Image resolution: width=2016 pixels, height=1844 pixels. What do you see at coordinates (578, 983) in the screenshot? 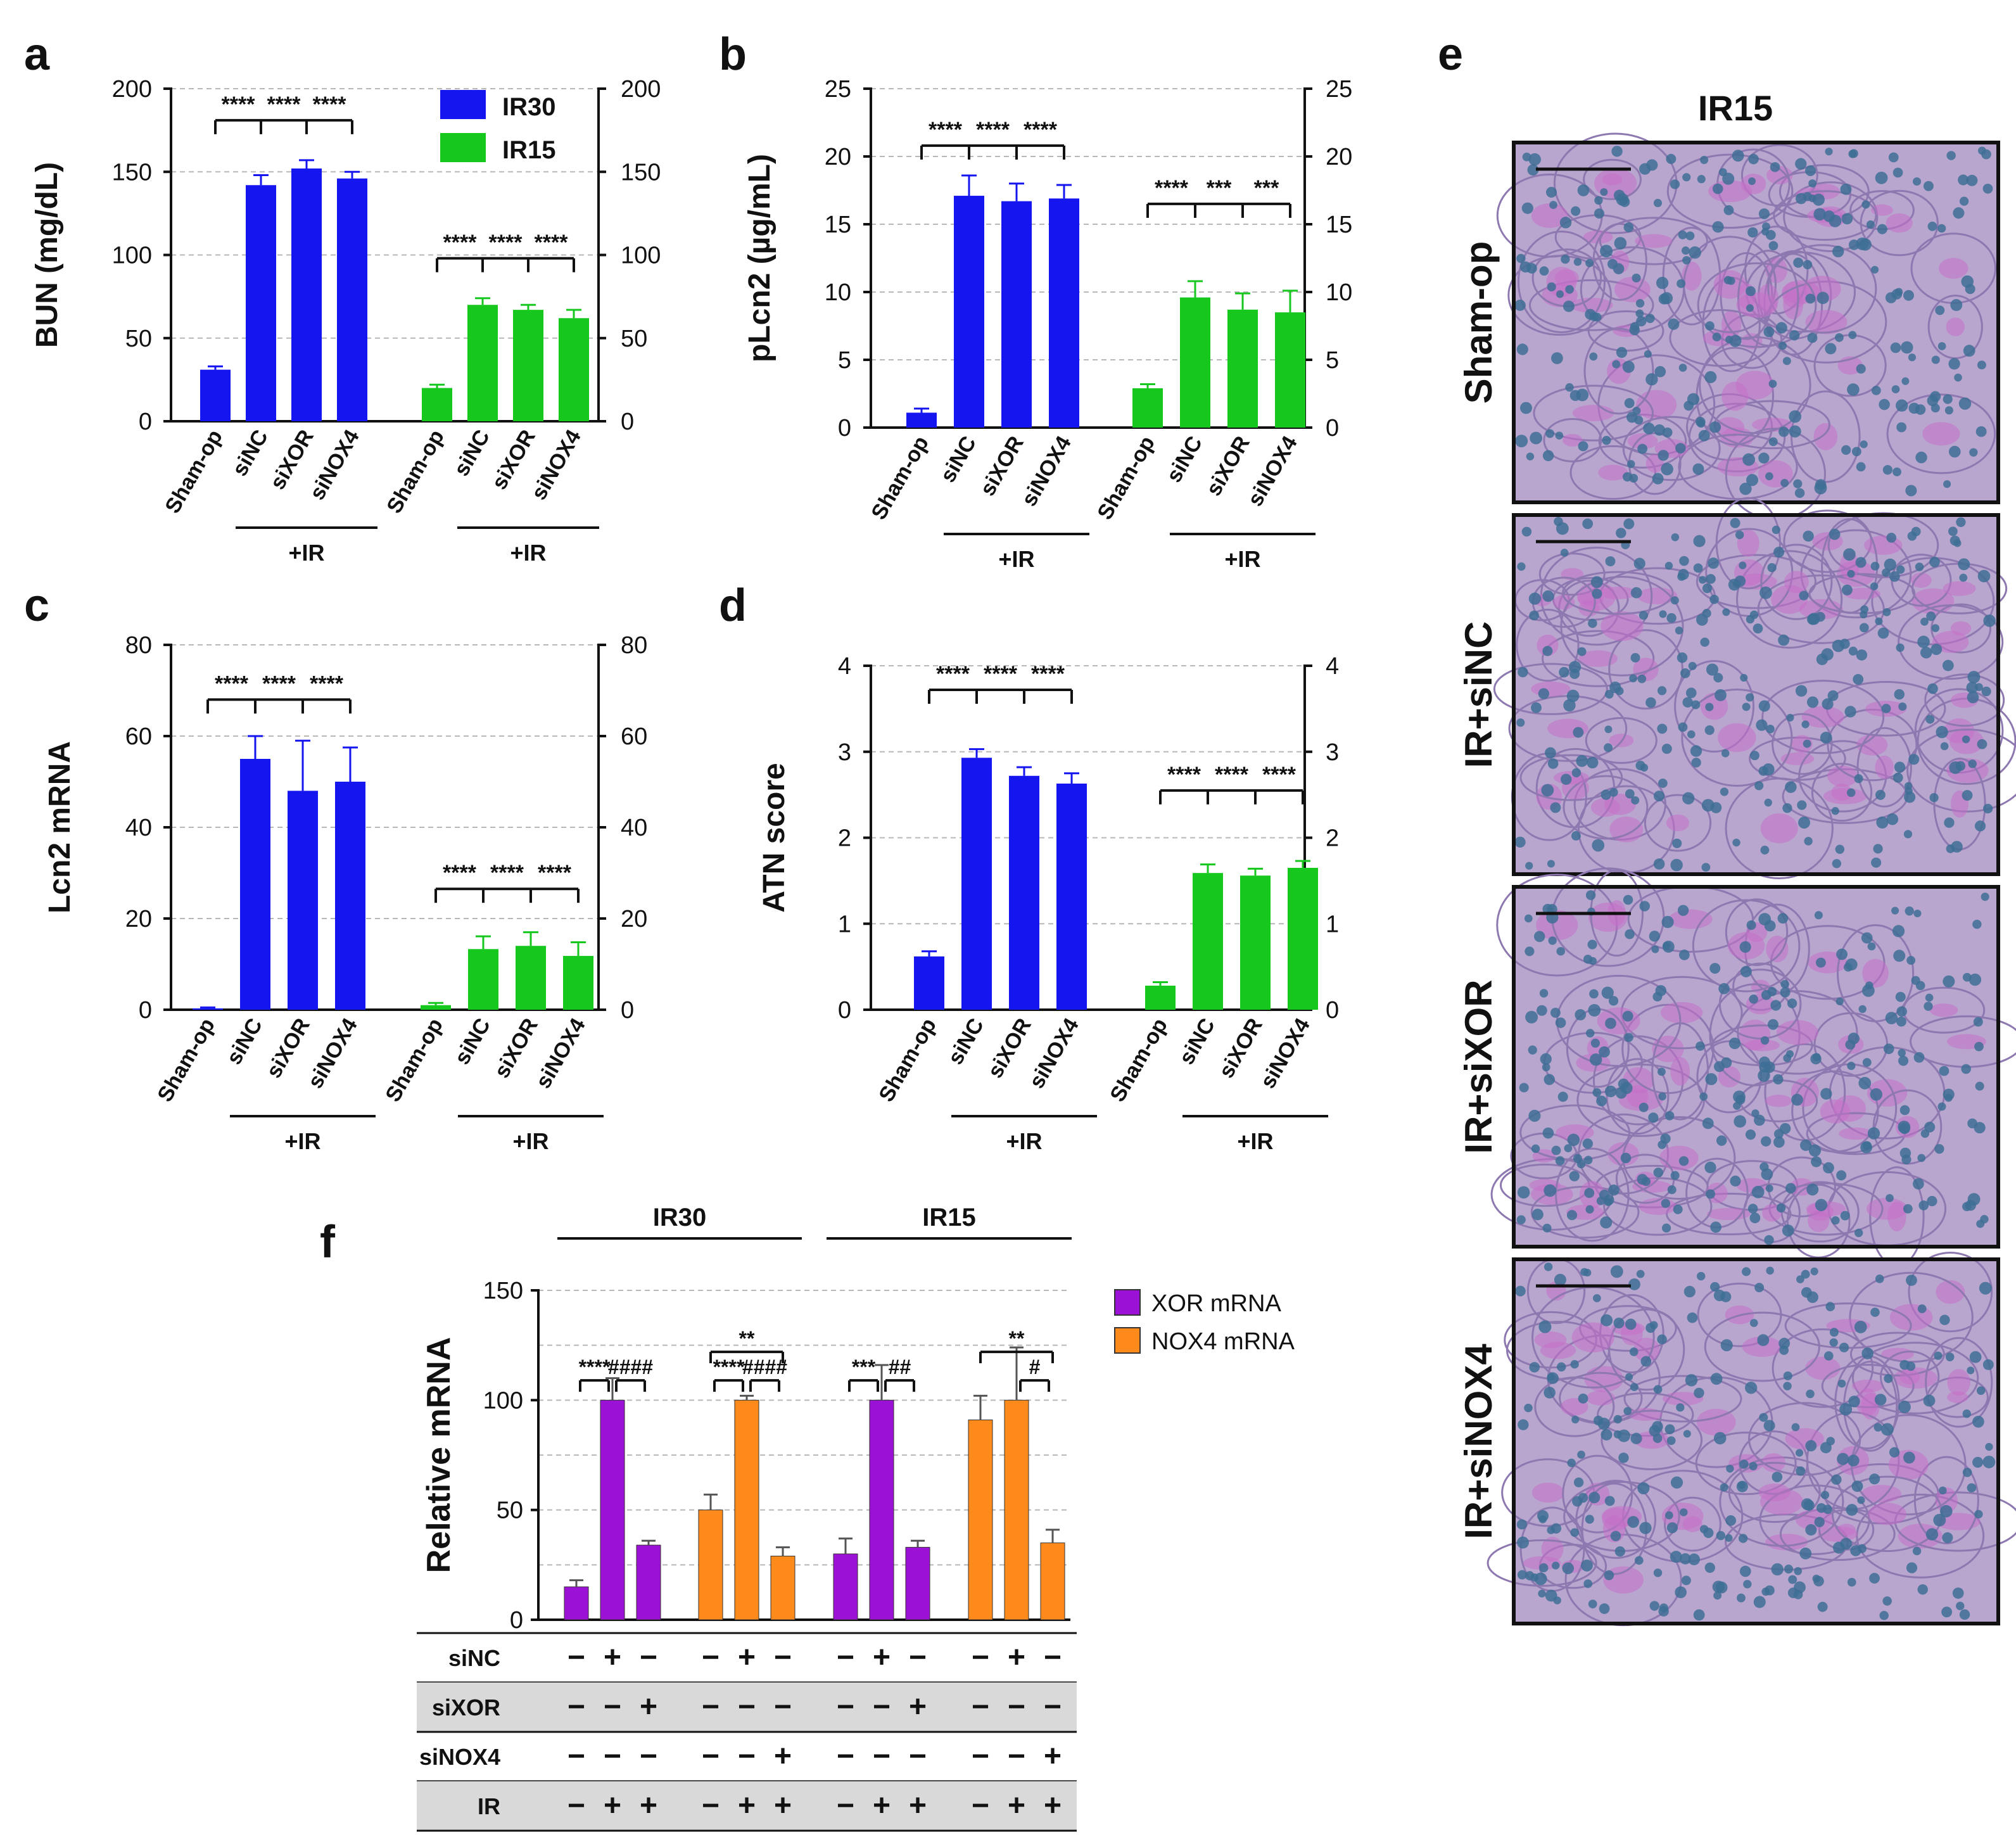
I see `bar-IR15-siNOX4` at bounding box center [578, 983].